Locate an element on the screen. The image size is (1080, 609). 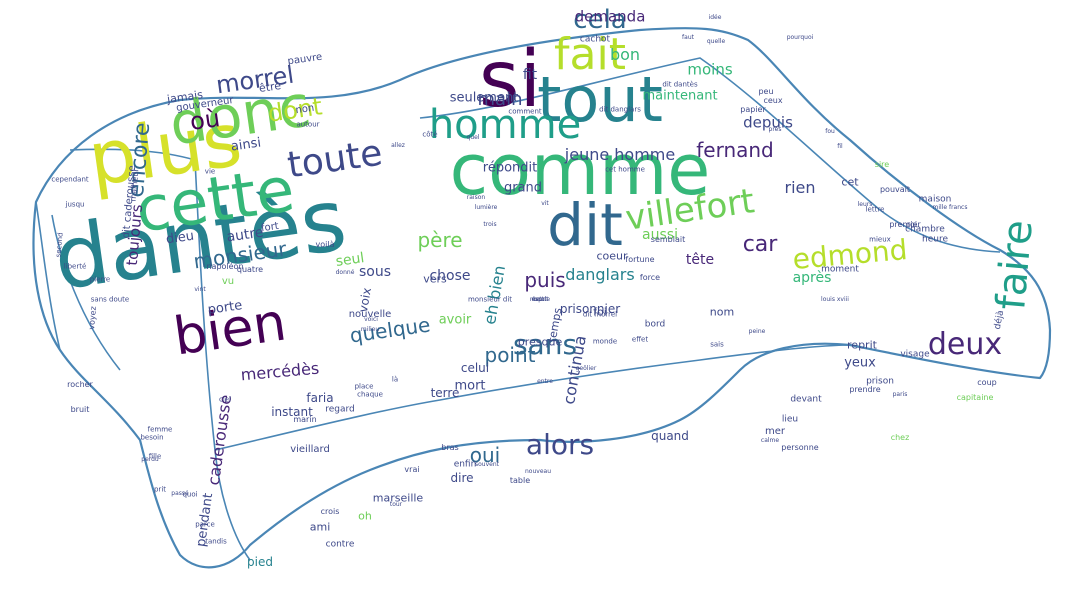
word: là is located at coordinates (395, 379).